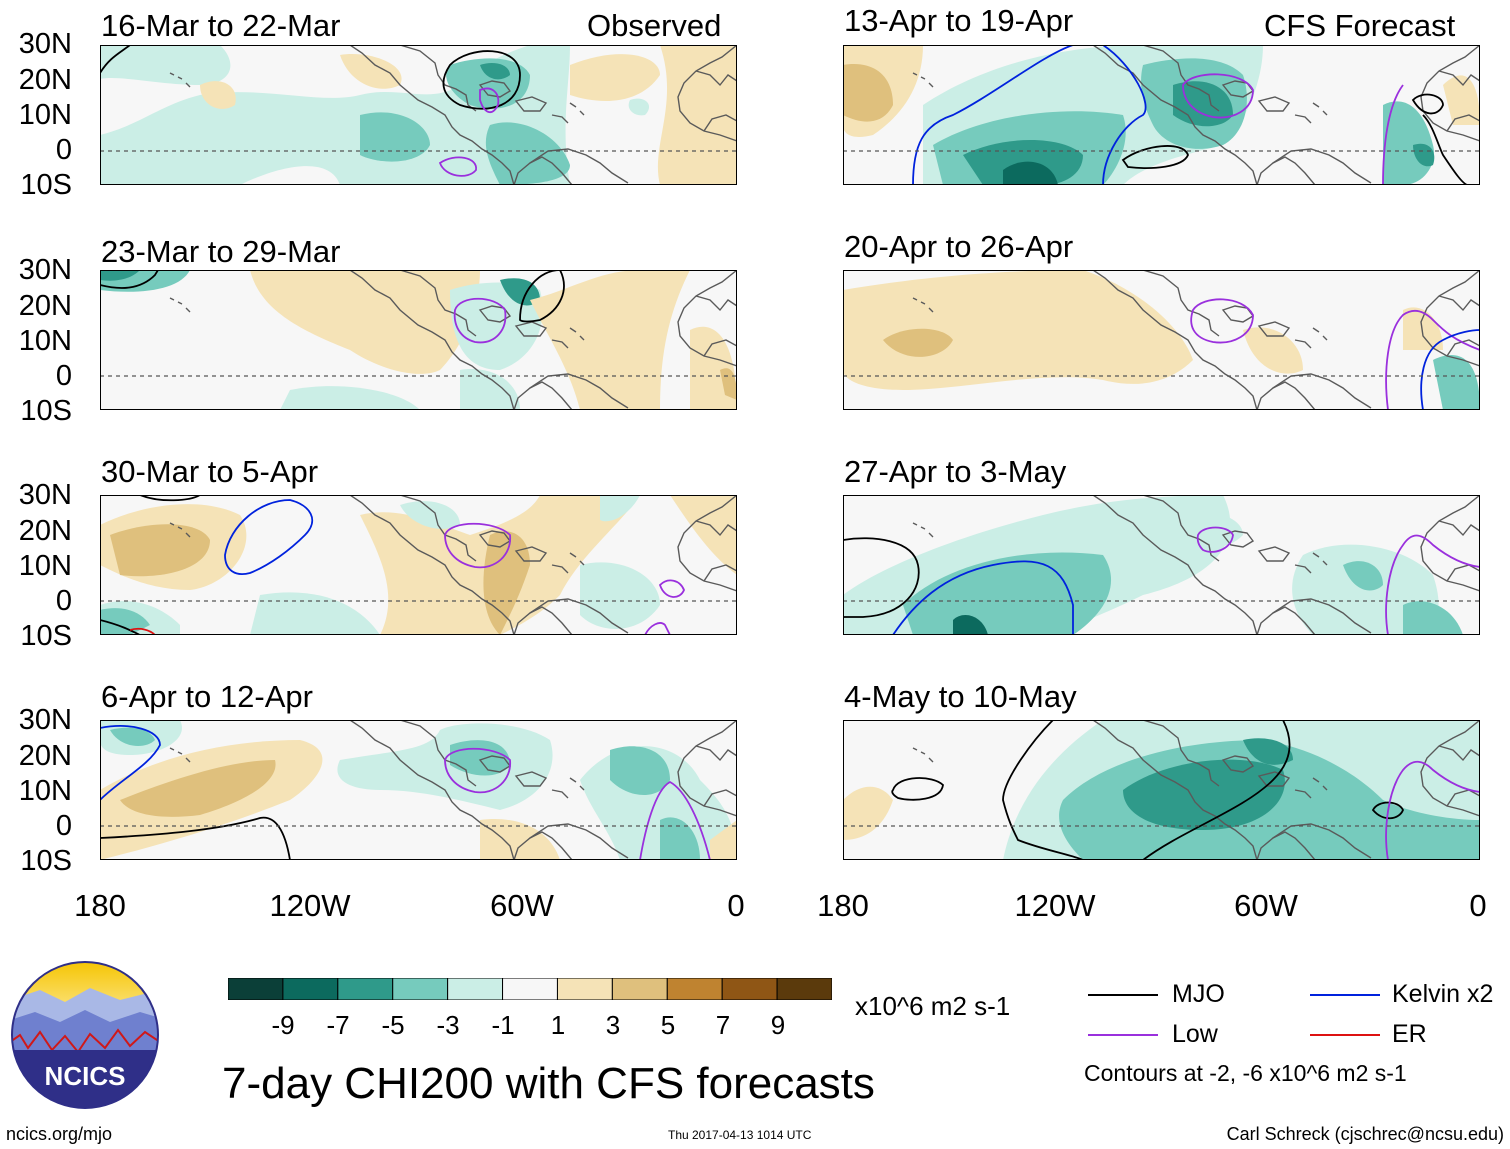 The width and height of the screenshot is (1510, 1149). What do you see at coordinates (1245, 1073) in the screenshot?
I see `legend-contours-note: Contours at -2, -6 x10^6 m2 s-1` at bounding box center [1245, 1073].